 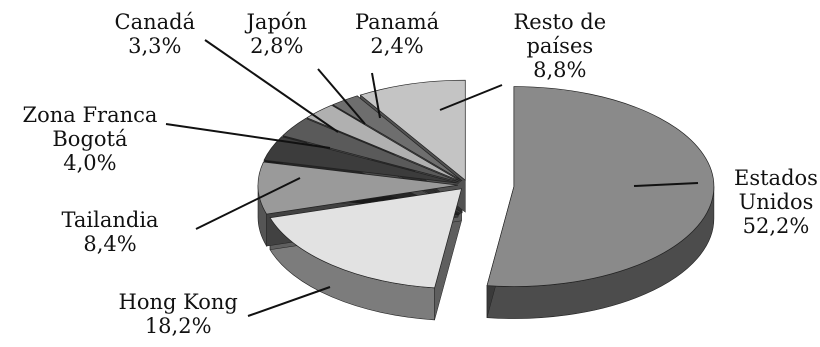 I want to click on pie-slice-zona-franca-bogota, so click(x=361, y=160).